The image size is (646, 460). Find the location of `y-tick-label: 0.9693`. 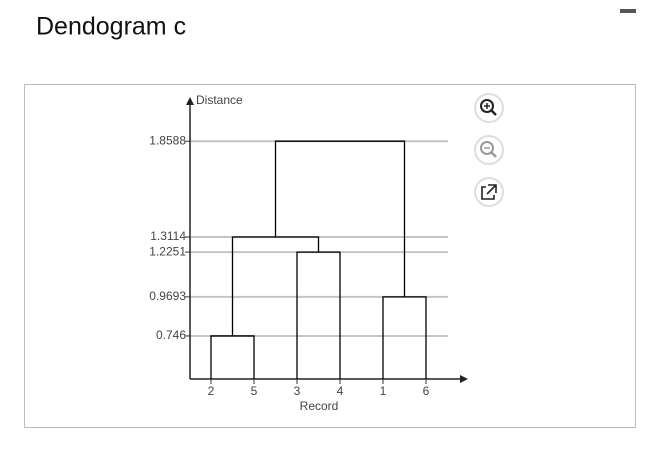

y-tick-label: 0.9693 is located at coordinates (167, 296).